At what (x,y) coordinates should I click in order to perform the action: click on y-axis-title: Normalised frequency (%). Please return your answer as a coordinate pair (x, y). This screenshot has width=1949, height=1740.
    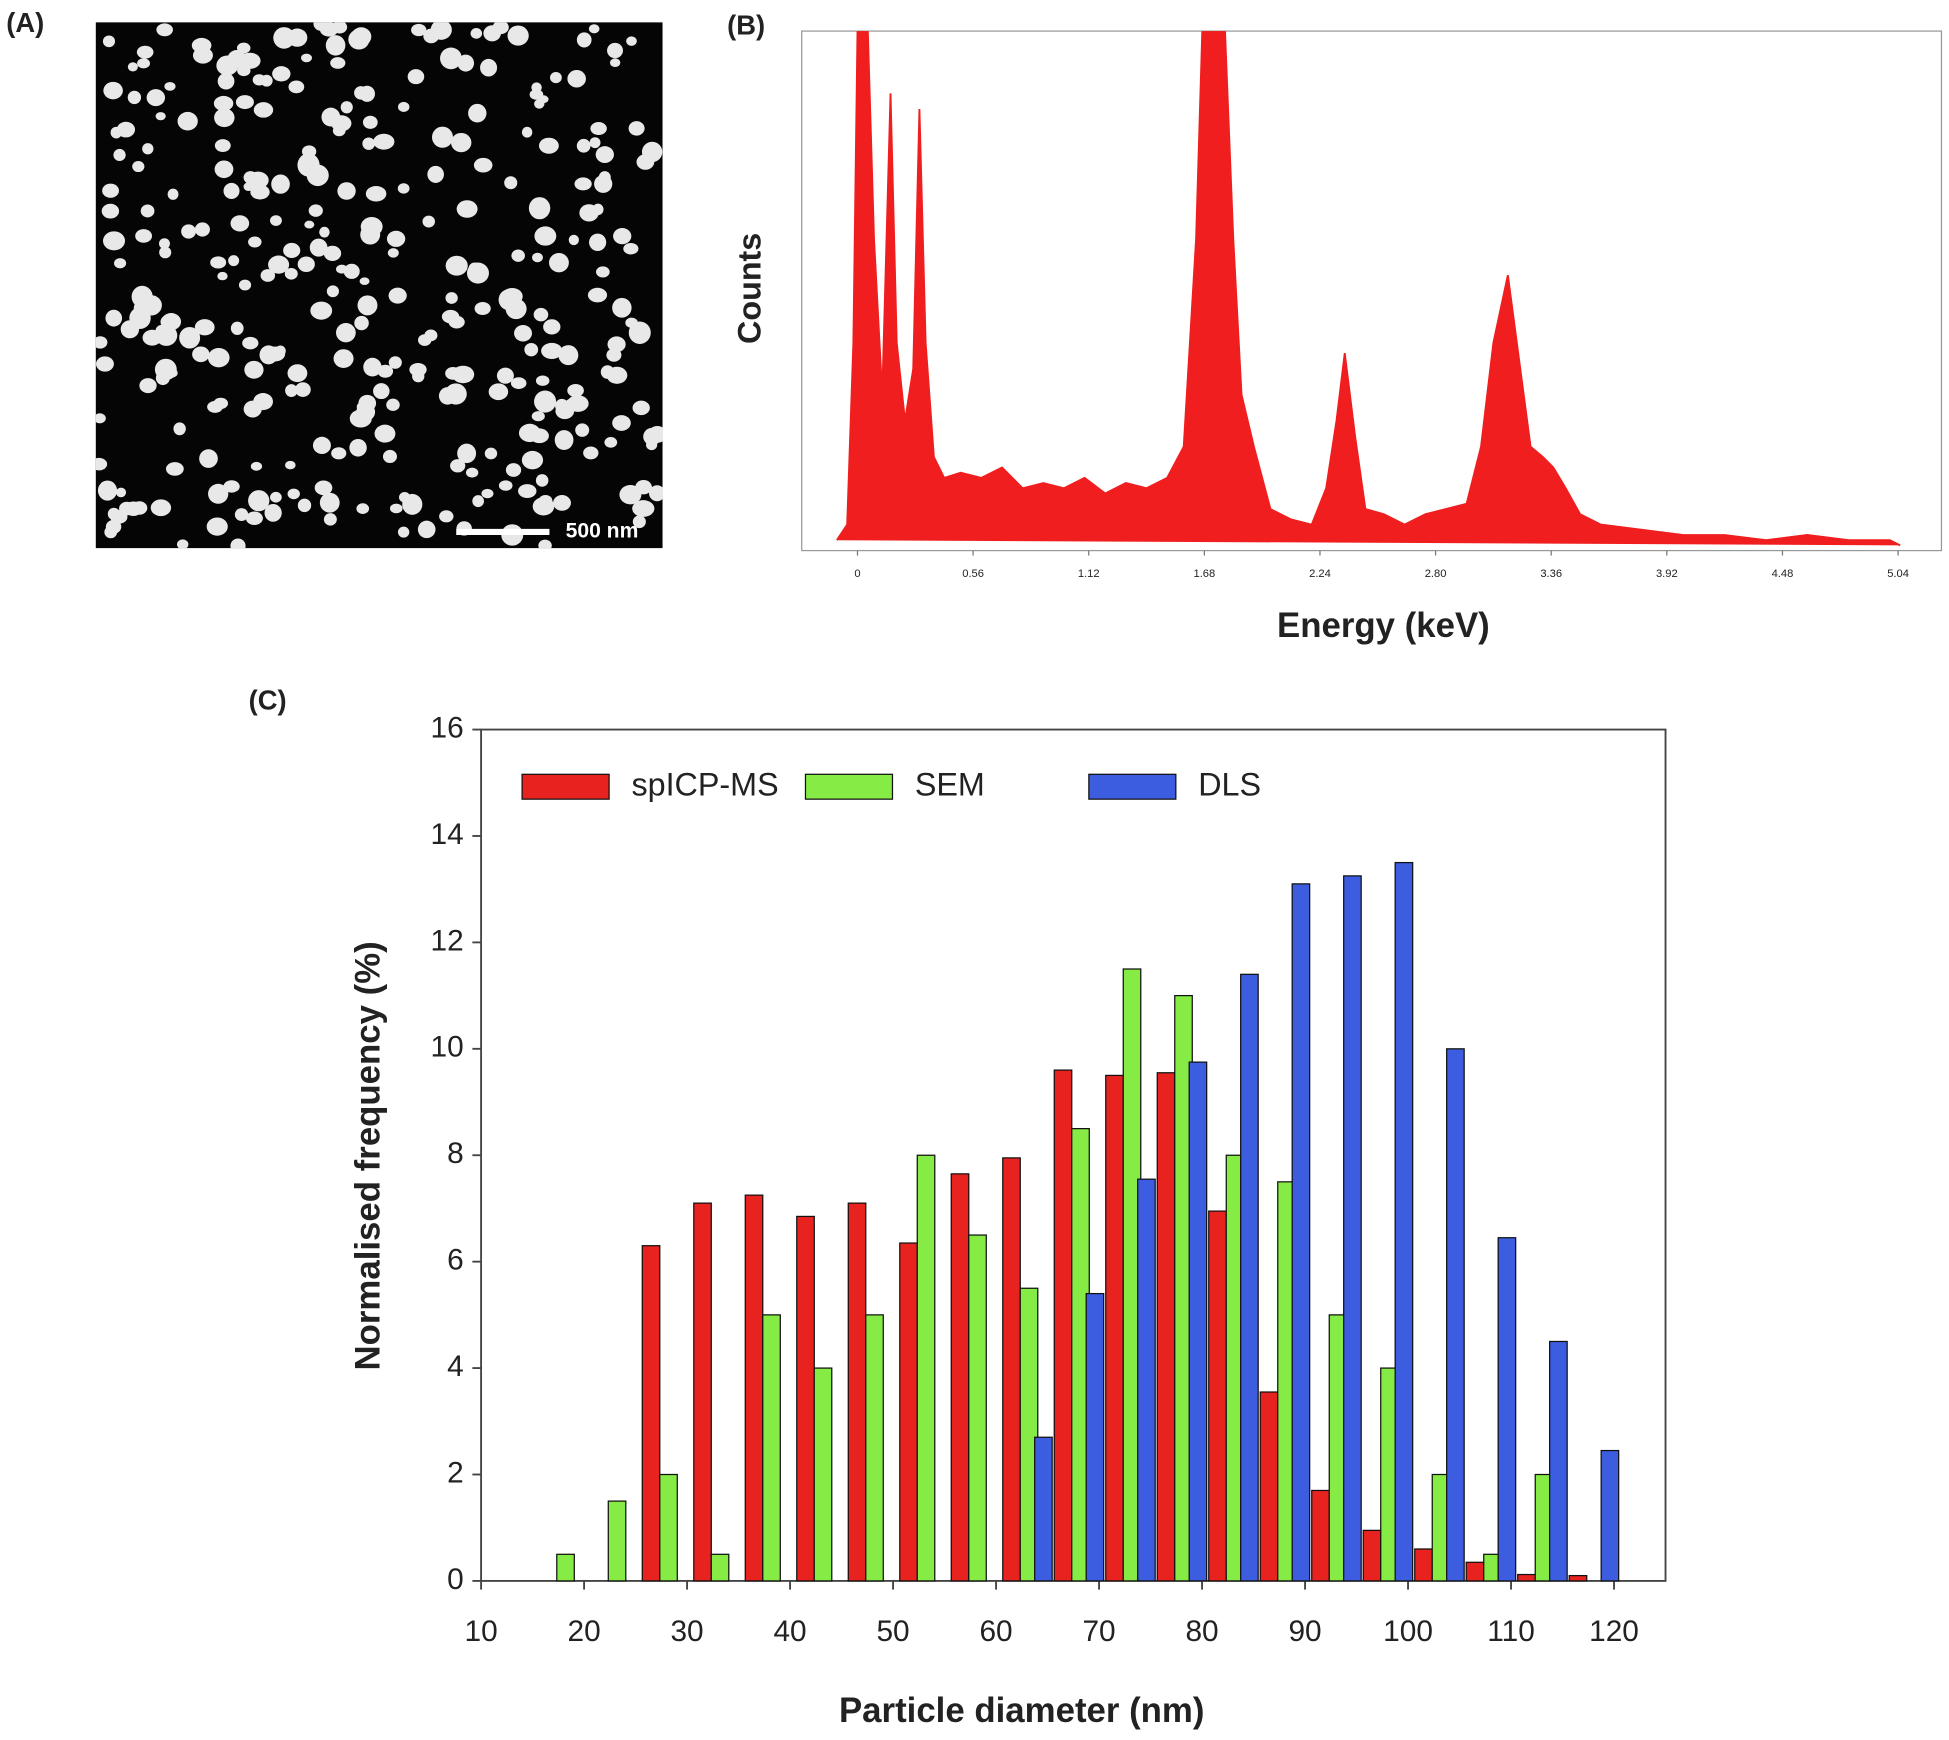
    Looking at the image, I should click on (368, 1155).